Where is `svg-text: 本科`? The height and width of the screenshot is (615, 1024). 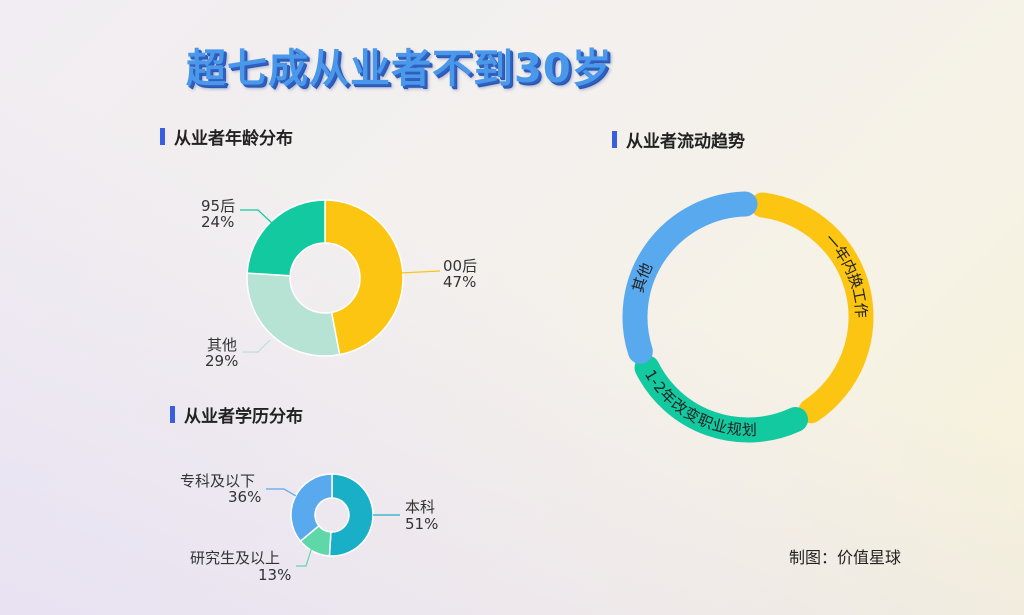 svg-text: 本科 is located at coordinates (420, 507).